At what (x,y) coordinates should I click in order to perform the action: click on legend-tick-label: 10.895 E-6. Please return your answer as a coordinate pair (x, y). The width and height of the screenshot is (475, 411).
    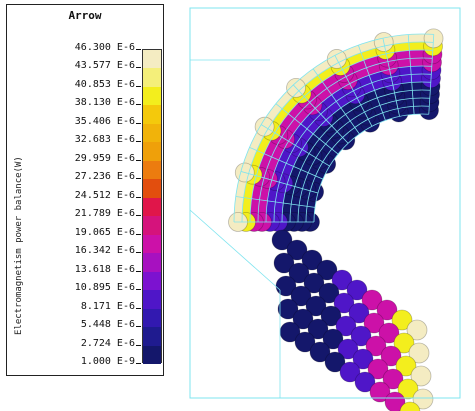
    Looking at the image, I should click on (104, 288).